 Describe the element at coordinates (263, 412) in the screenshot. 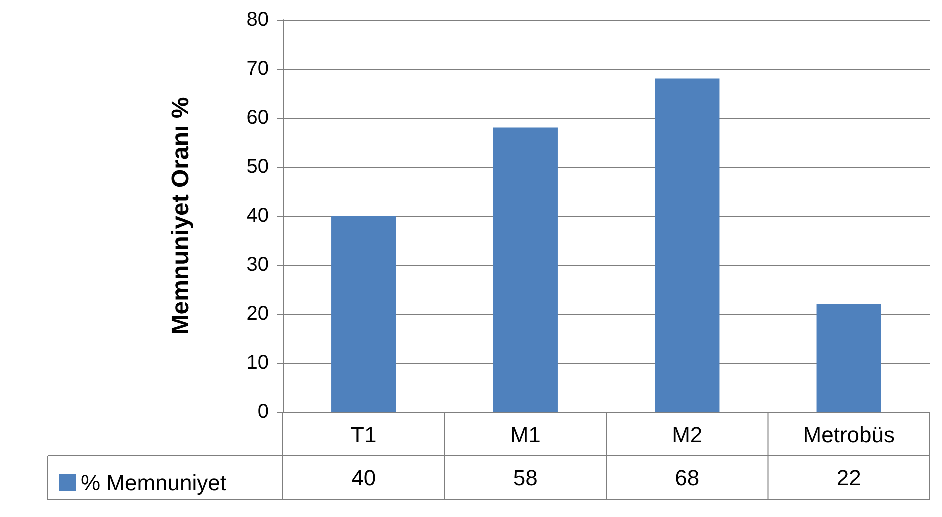

I see `y-tick-label: 0` at that location.